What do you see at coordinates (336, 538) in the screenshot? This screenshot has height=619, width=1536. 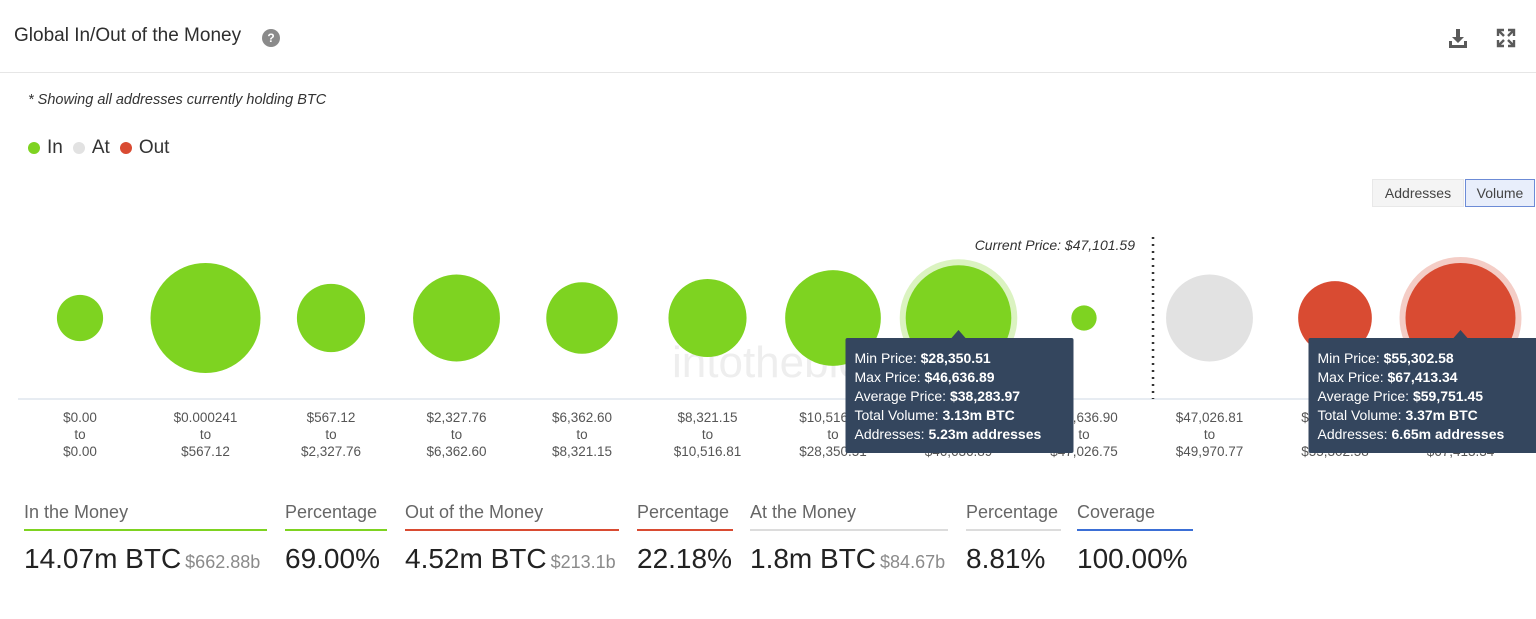 I see `stat-in-pct: Percentage 69.00%` at bounding box center [336, 538].